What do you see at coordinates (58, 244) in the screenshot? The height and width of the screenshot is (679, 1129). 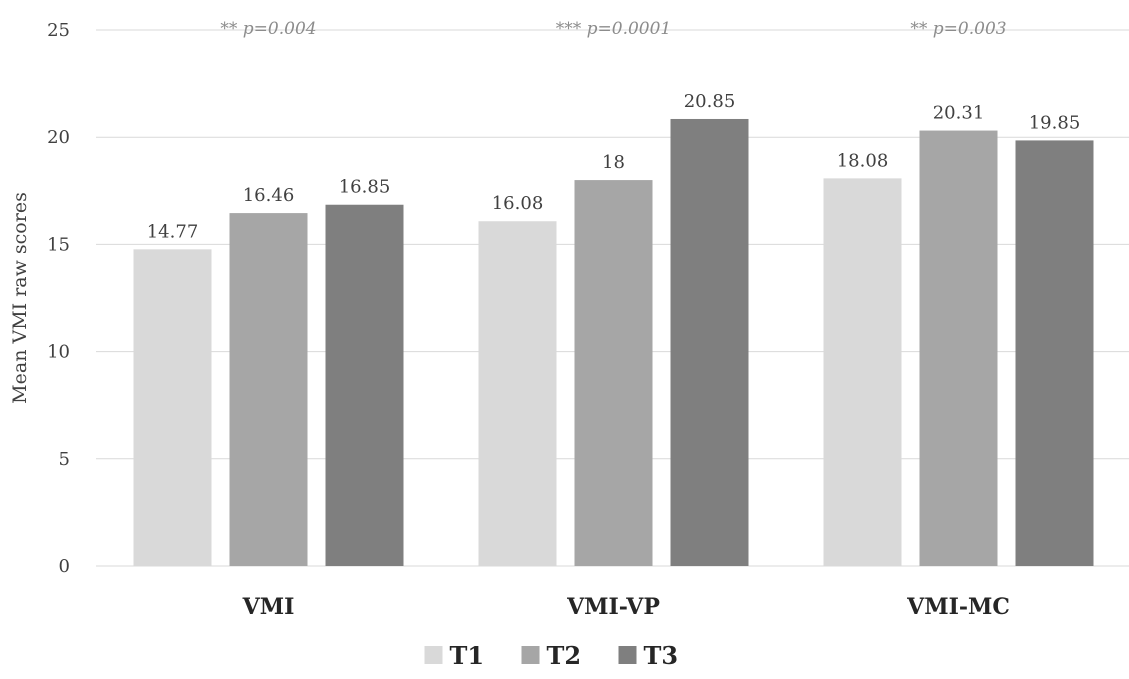 I see `y-tick-label: 15` at bounding box center [58, 244].